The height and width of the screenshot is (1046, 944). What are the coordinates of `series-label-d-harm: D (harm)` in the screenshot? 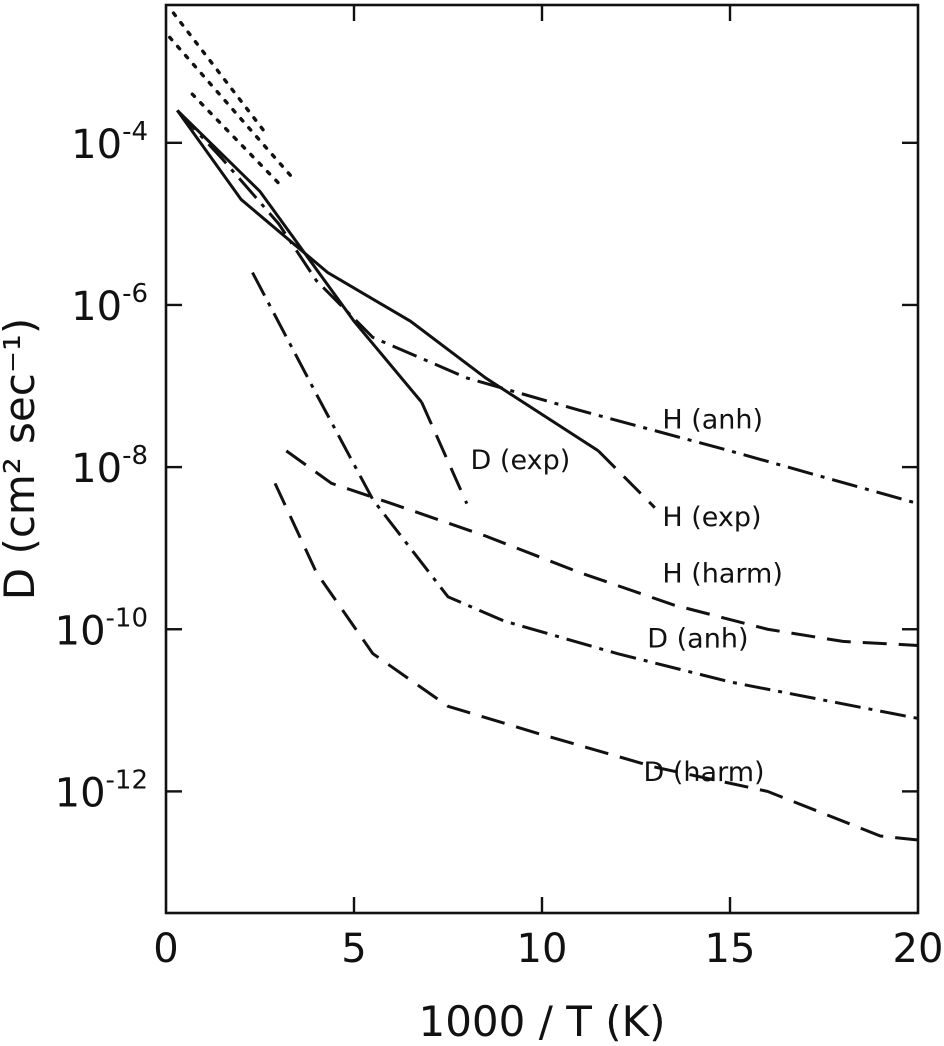 It's located at (704, 772).